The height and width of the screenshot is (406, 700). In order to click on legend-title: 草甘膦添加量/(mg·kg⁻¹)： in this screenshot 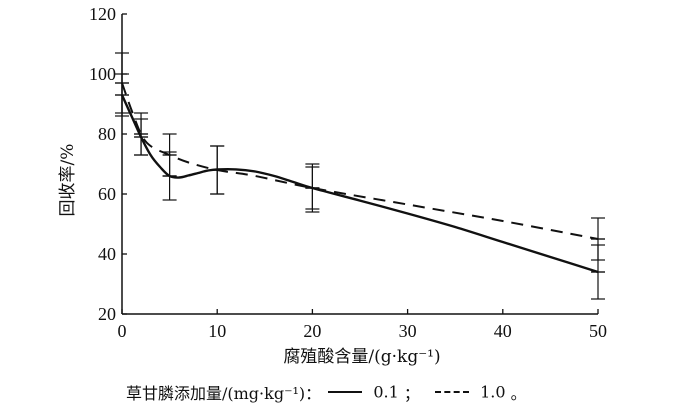, I will do `click(224, 393)`.